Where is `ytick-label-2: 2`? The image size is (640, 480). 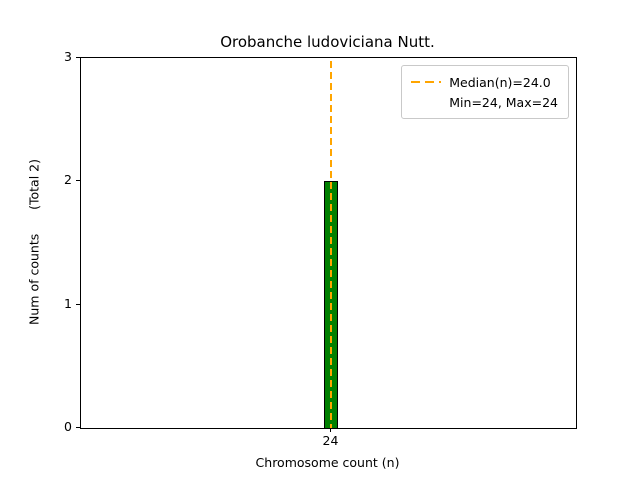 ytick-label-2: 2 is located at coordinates (68, 179).